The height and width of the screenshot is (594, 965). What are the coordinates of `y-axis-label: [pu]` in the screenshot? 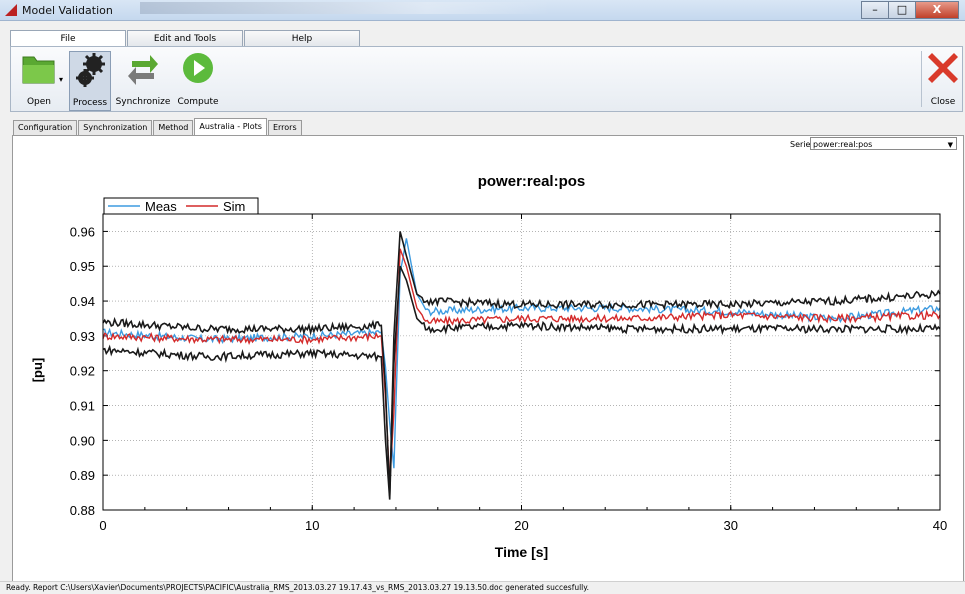 It's located at (37, 370).